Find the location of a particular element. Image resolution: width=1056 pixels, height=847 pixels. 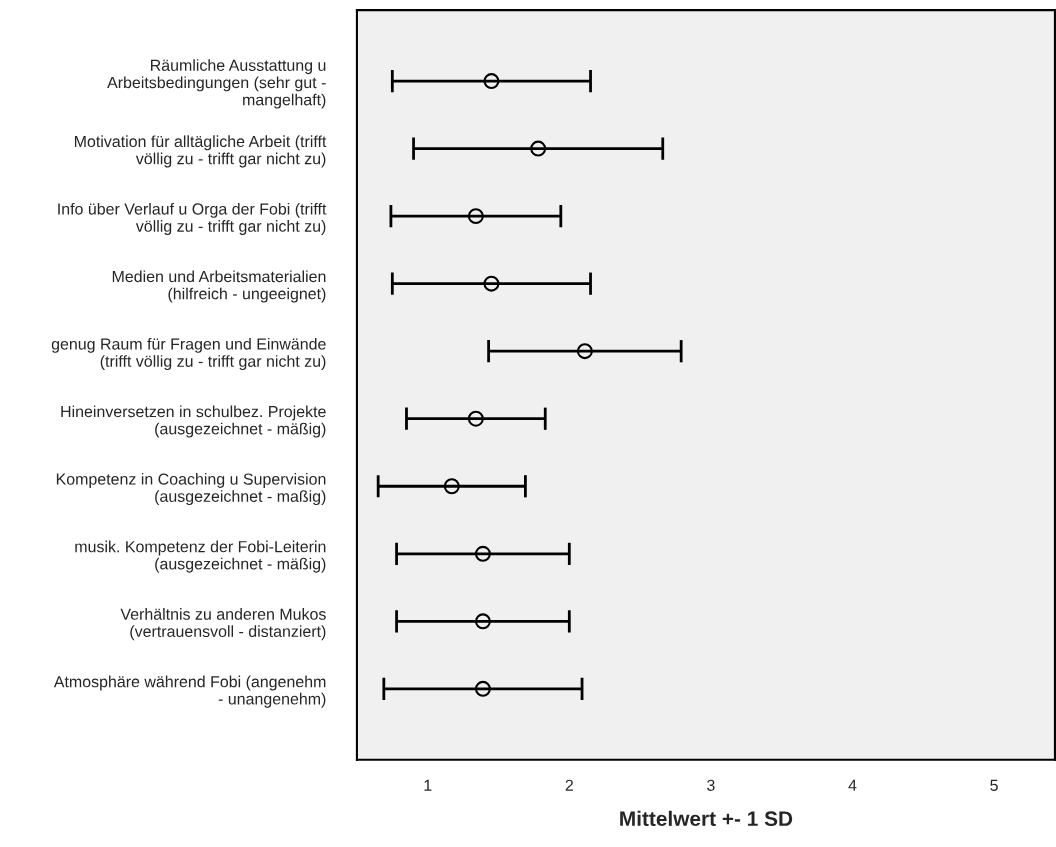

x-tick-label: 4 is located at coordinates (852, 785).